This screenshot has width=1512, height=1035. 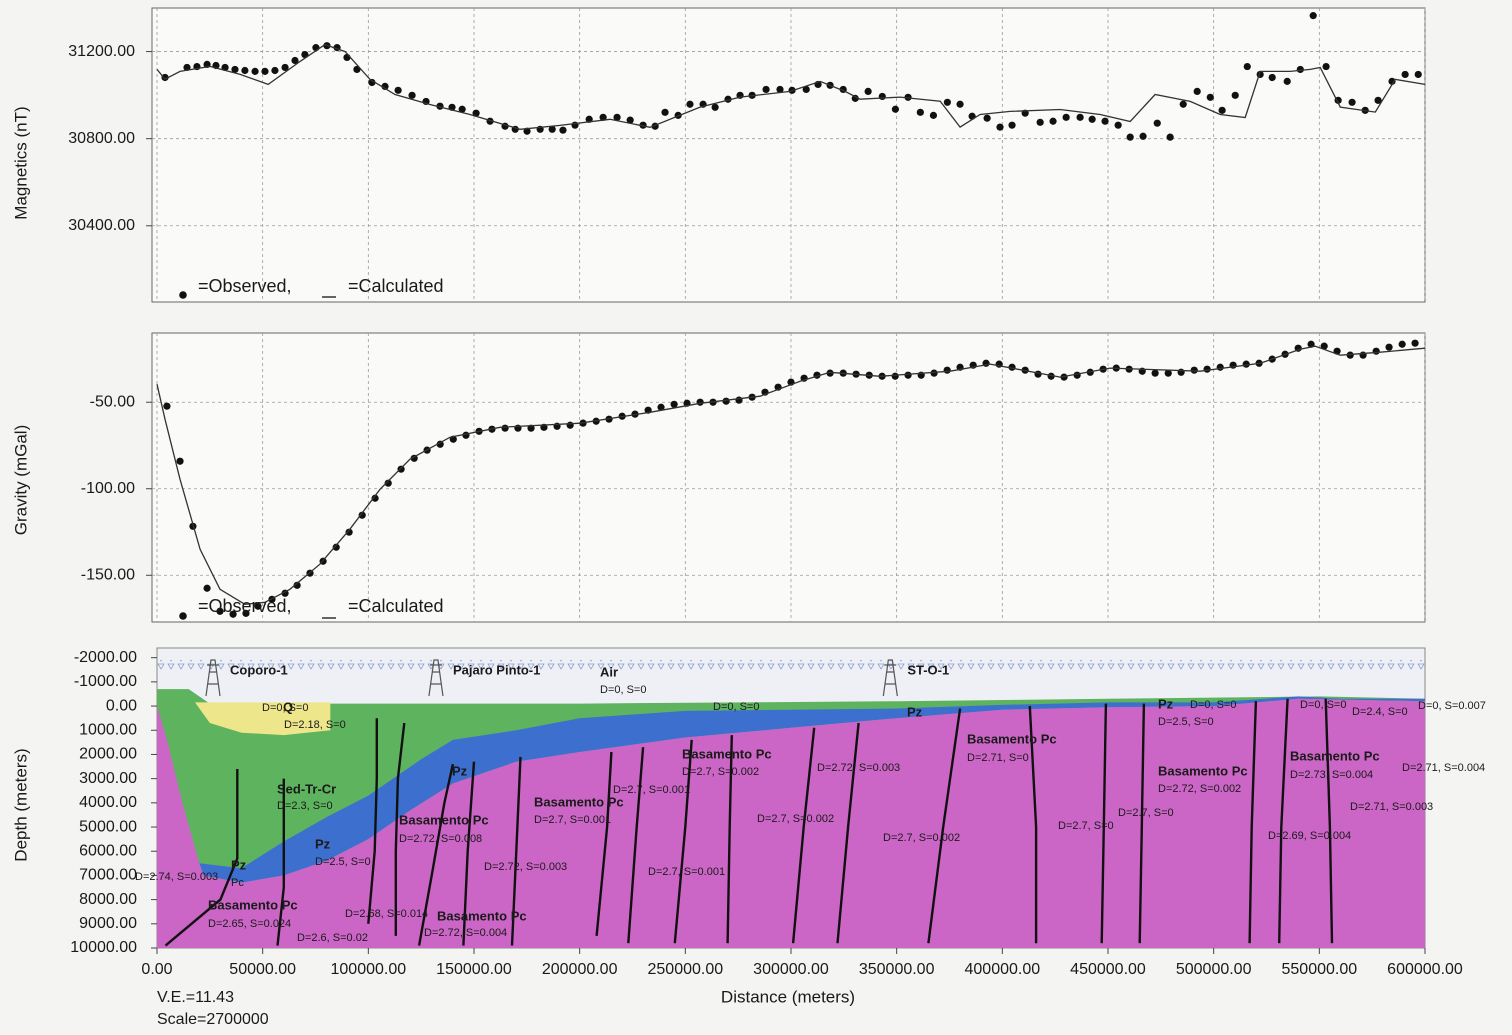 What do you see at coordinates (245, 606) in the screenshot?
I see `legend-label: =Observed,` at bounding box center [245, 606].